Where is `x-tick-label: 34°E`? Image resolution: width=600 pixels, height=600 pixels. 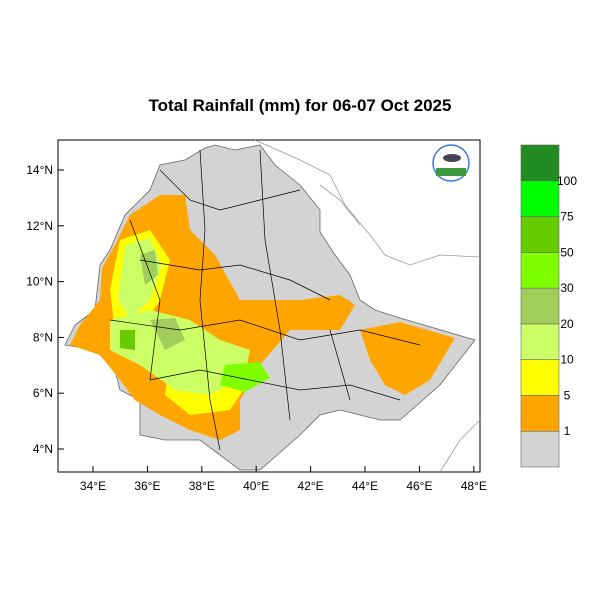 x-tick-label: 34°E is located at coordinates (93, 486).